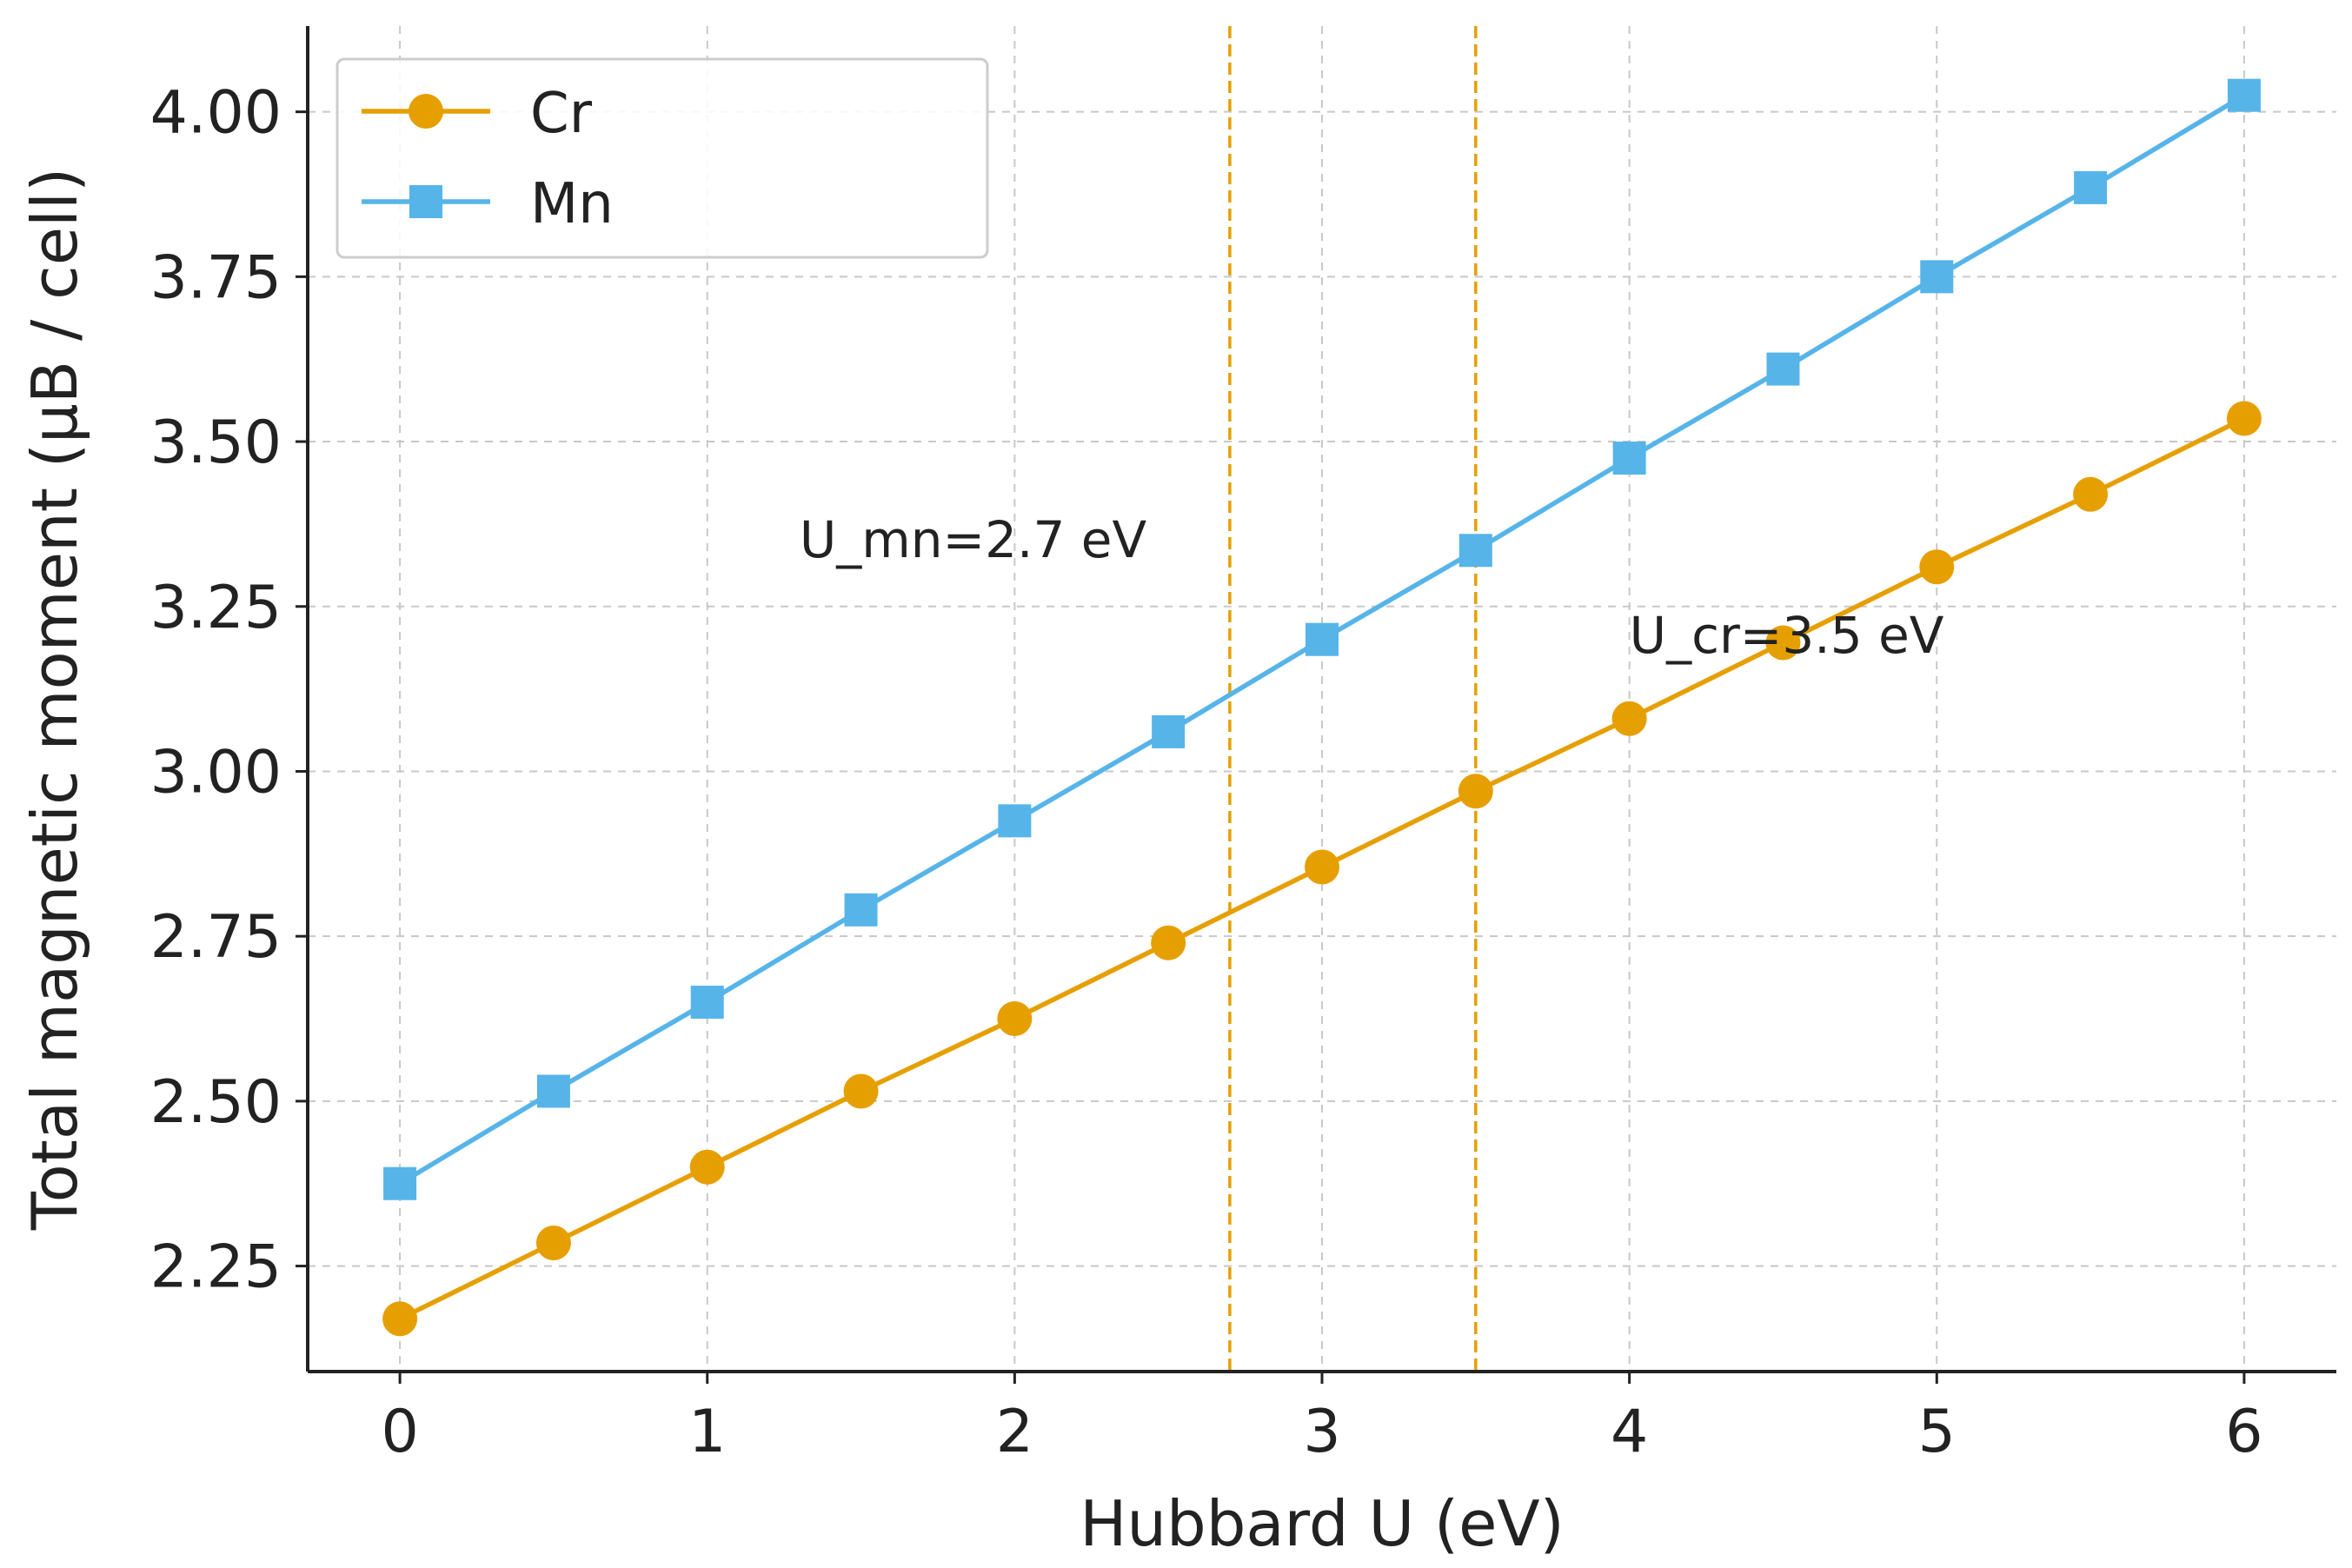 This screenshot has height=1568, width=2352. What do you see at coordinates (1353, 699) in the screenshot?
I see `reference-lines` at bounding box center [1353, 699].